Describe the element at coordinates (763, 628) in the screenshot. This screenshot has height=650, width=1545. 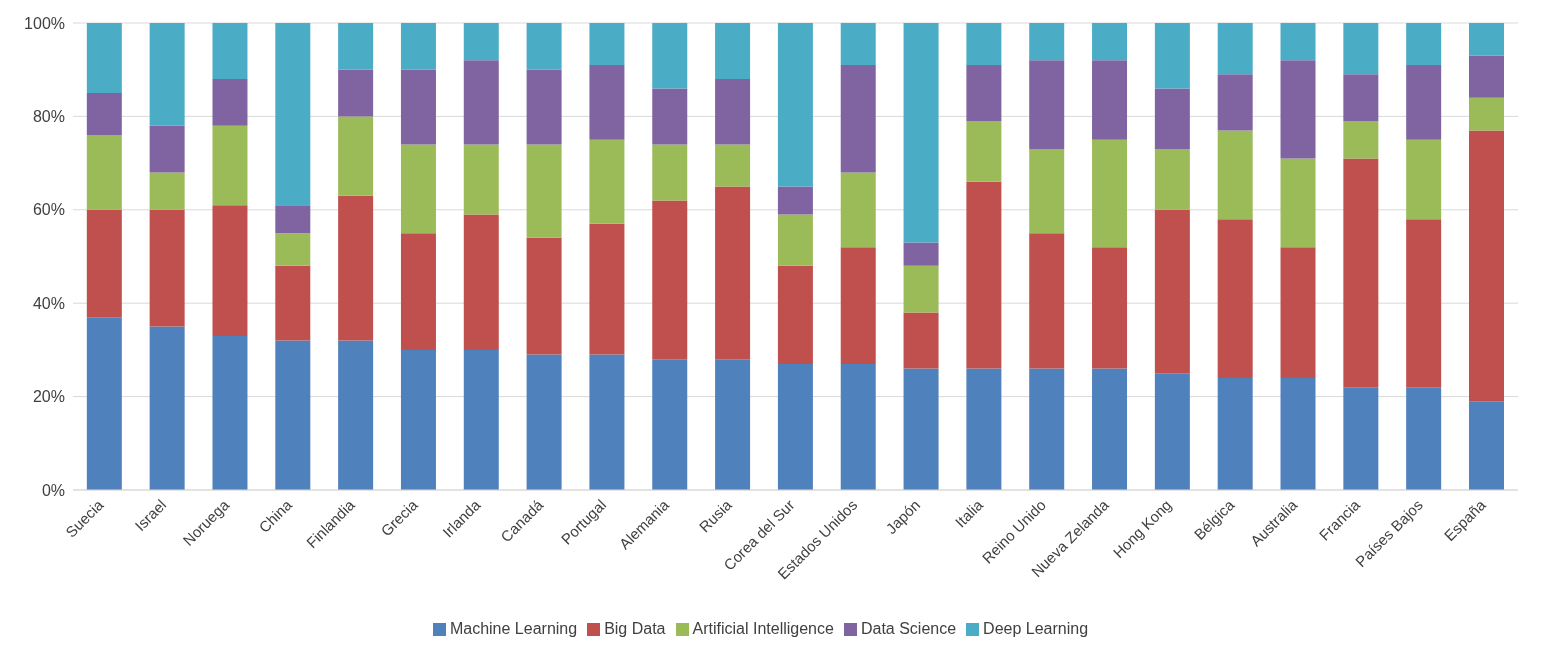
I see `legend-label: Artificial Intelligence` at that location.